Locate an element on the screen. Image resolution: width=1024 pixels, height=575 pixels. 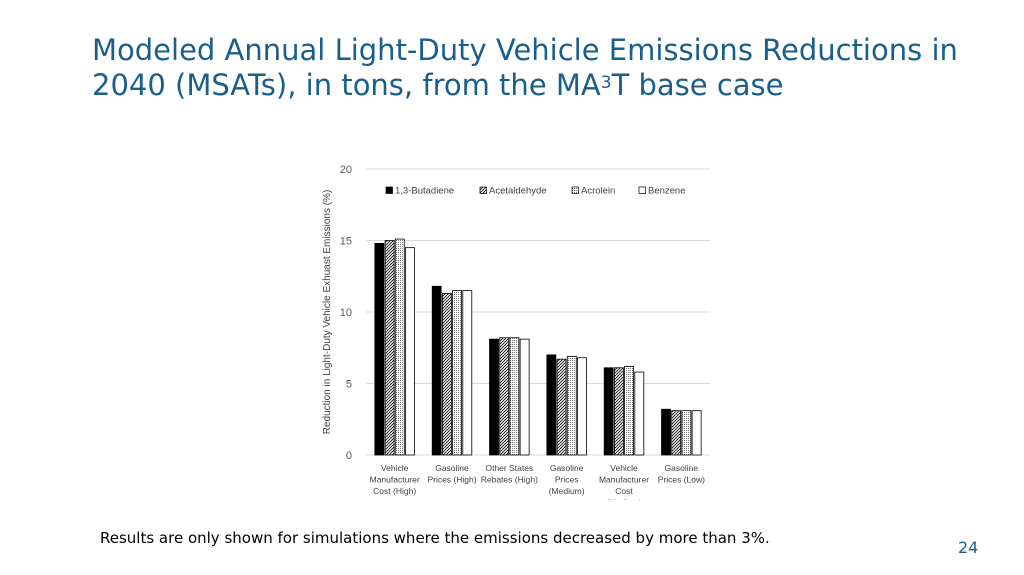
x-category-label: Other States is located at coordinates (509, 468).